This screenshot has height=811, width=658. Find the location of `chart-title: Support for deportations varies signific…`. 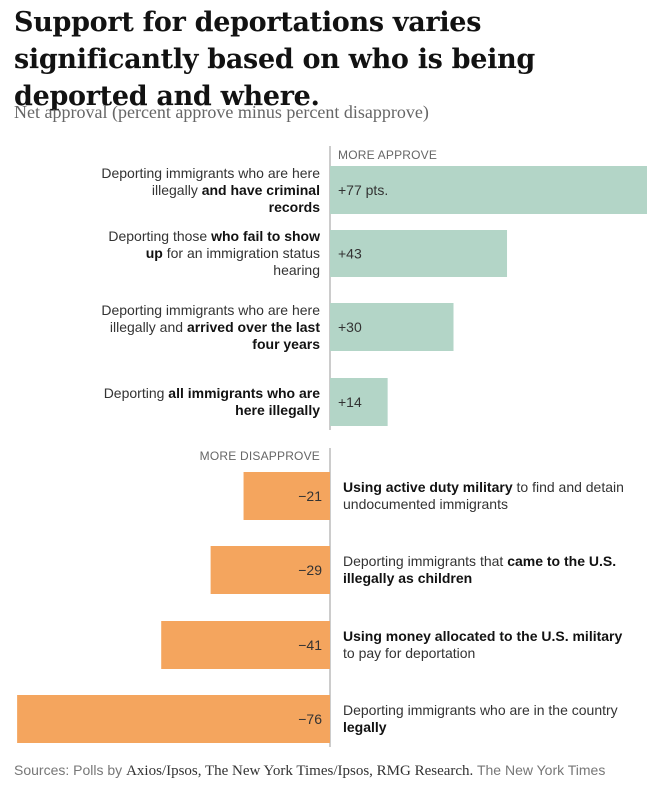

chart-title: Support for deportations varies signific… is located at coordinates (275, 59).